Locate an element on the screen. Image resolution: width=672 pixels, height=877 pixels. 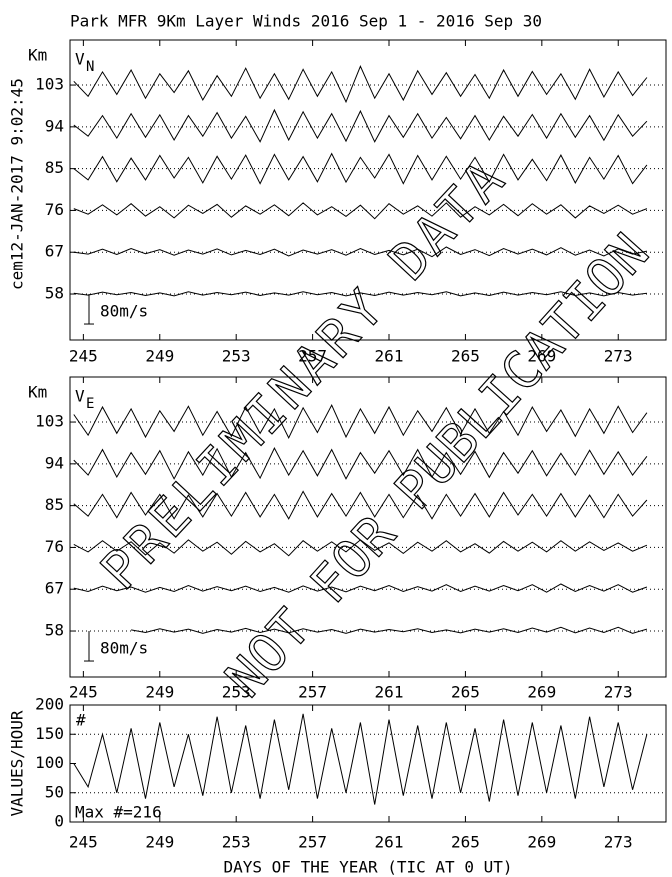
y-tick-label: 200 is located at coordinates (49, 704).